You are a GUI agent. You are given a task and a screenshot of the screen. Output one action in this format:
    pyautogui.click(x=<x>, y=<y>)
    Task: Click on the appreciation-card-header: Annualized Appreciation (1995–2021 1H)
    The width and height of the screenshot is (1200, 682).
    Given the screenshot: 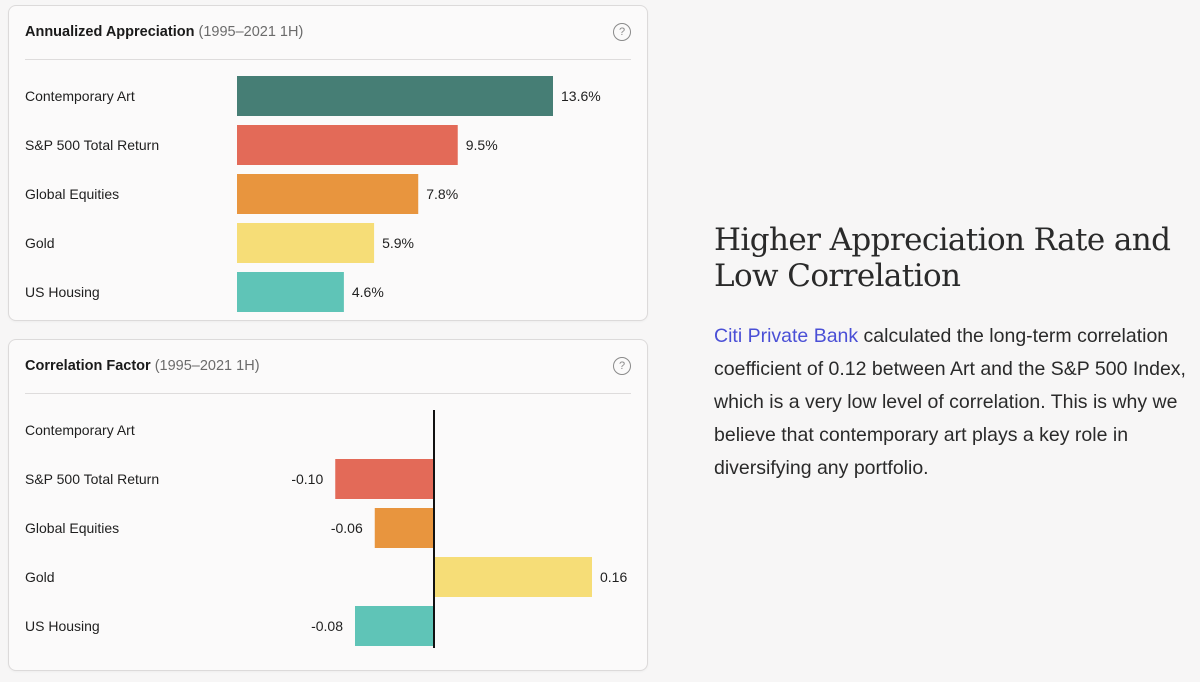 What is the action you would take?
    pyautogui.click(x=164, y=32)
    